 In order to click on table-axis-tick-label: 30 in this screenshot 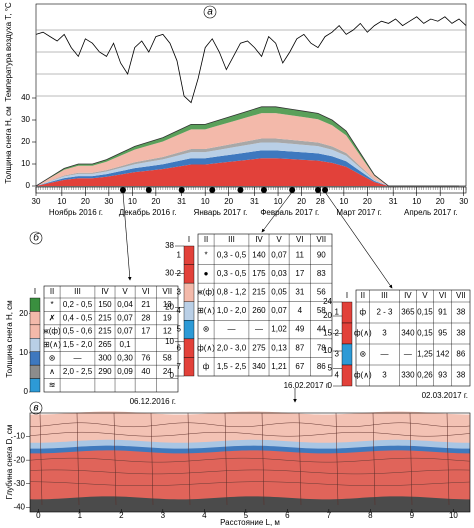, I will do `click(169, 272)`.